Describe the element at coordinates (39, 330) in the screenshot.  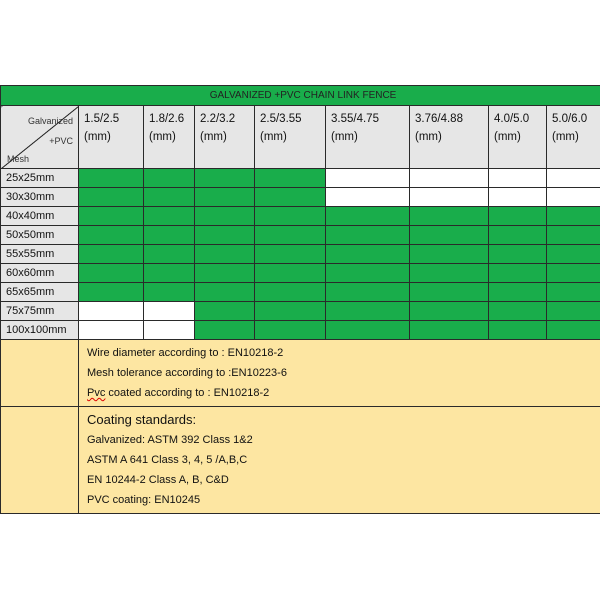
I see `mesh-size-label: 100x100mm` at that location.